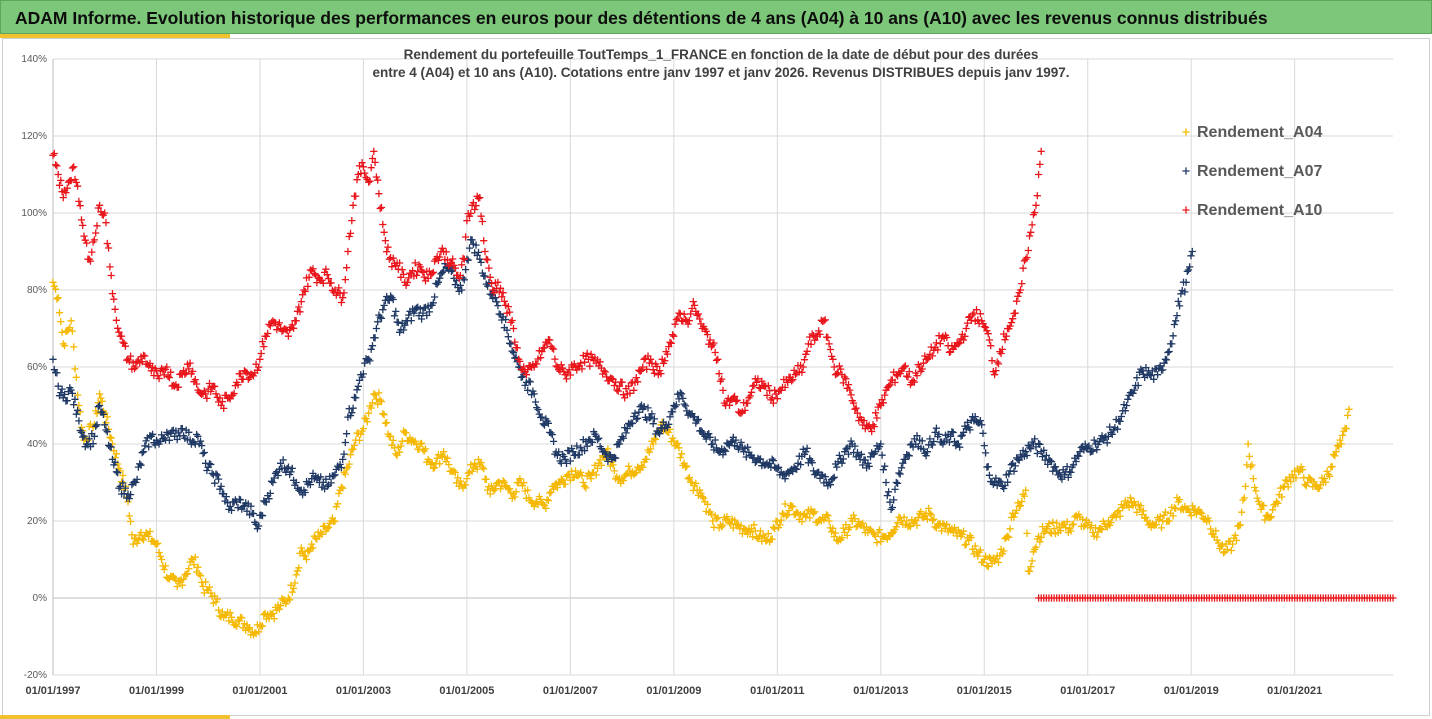 The image size is (1432, 719). I want to click on legend-label: Rendement_A10, so click(1259, 210).